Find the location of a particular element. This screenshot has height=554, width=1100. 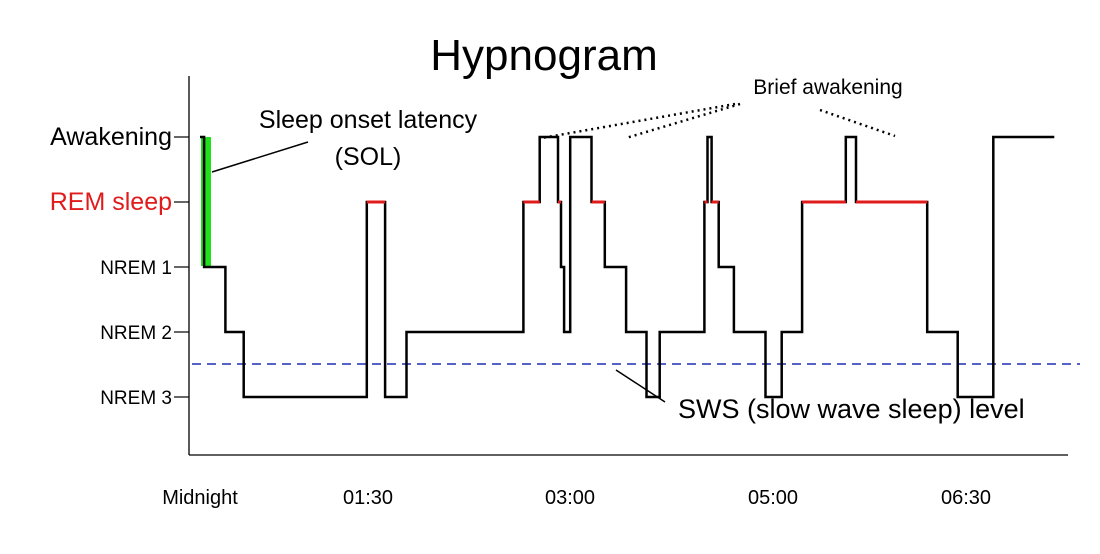

sol-pointer is located at coordinates (260, 157).